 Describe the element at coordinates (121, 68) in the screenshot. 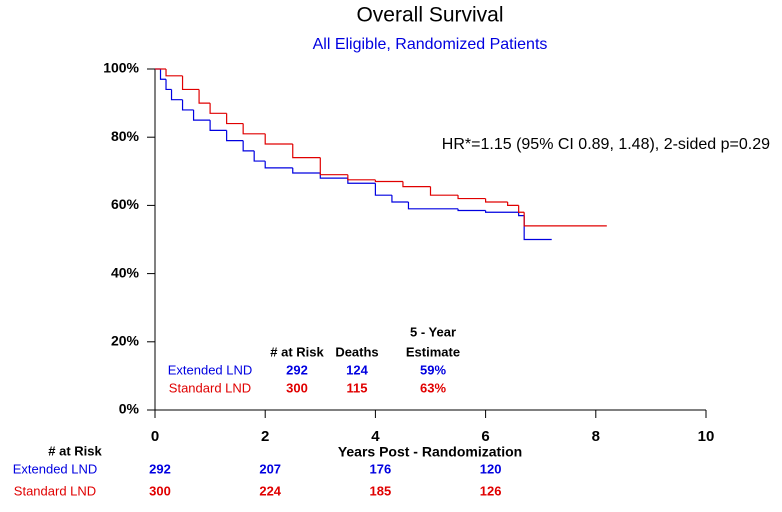

I see `y-tick-label: 100%` at that location.